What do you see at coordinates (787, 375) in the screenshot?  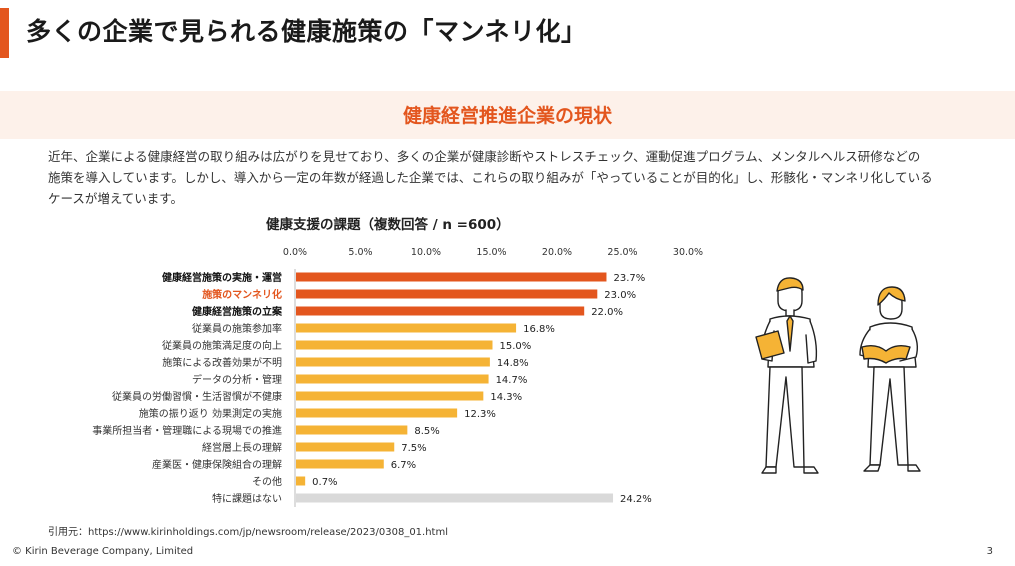 I see `man-figure-icon` at bounding box center [787, 375].